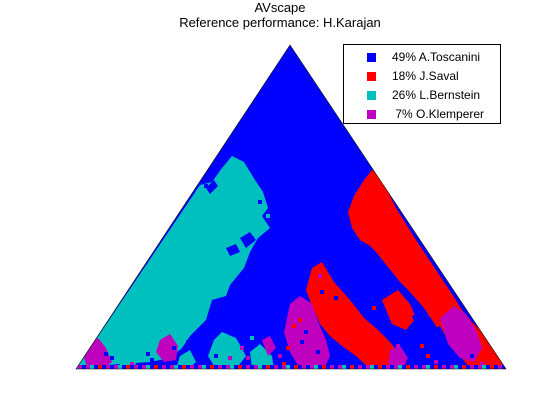 The width and height of the screenshot is (560, 420). I want to click on legend-item-toscanini: 49% A.Toscanini, so click(423, 57).